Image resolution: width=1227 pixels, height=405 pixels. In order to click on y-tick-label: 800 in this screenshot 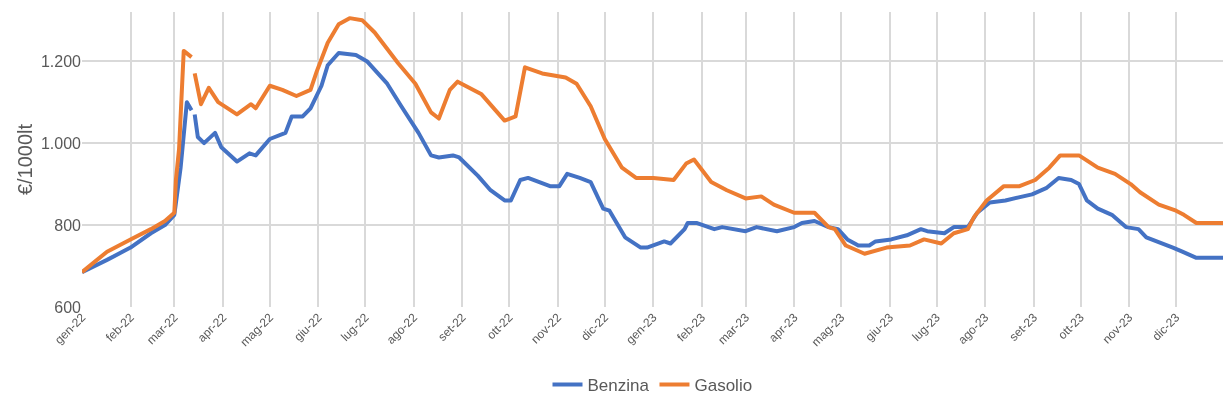, I will do `click(68, 225)`.